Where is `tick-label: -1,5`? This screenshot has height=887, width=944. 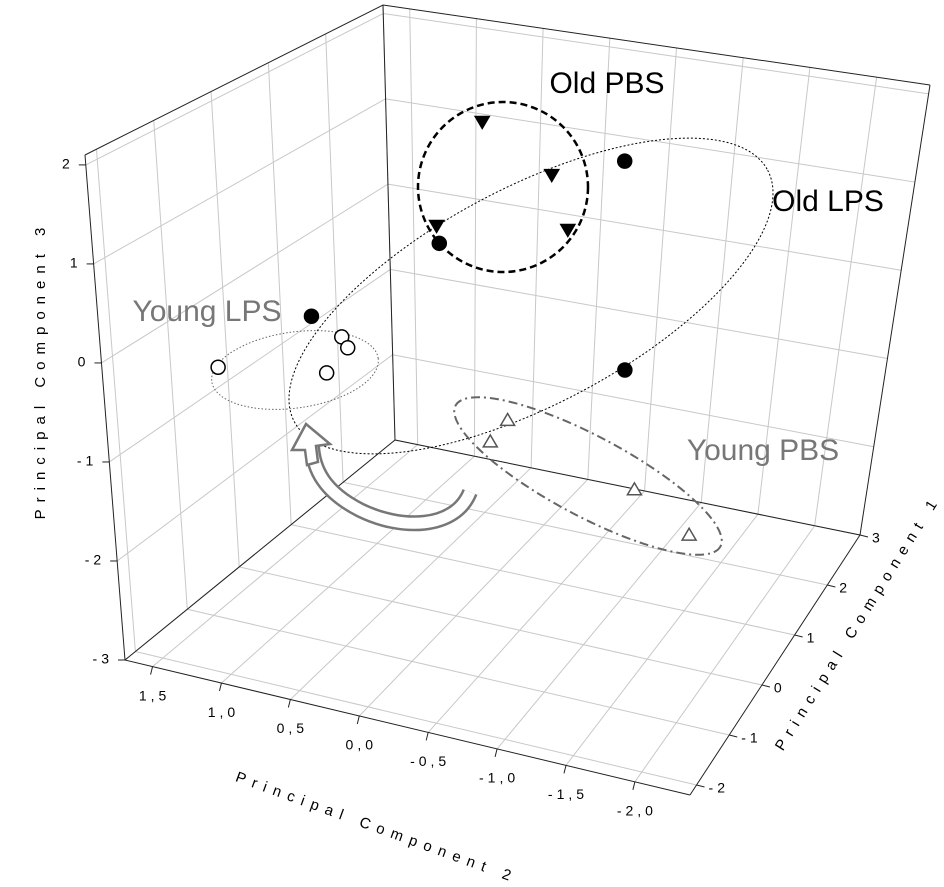
tick-label: -1,5 is located at coordinates (568, 794).